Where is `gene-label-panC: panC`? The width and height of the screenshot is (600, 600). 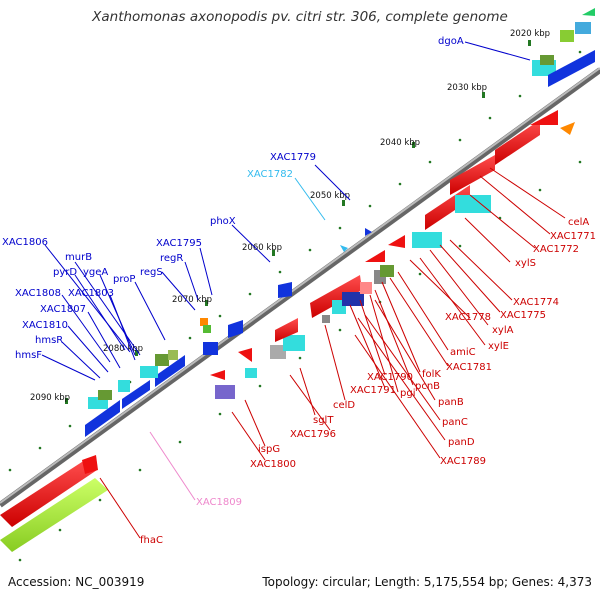
gene-label-panC: panC is located at coordinates (455, 422).